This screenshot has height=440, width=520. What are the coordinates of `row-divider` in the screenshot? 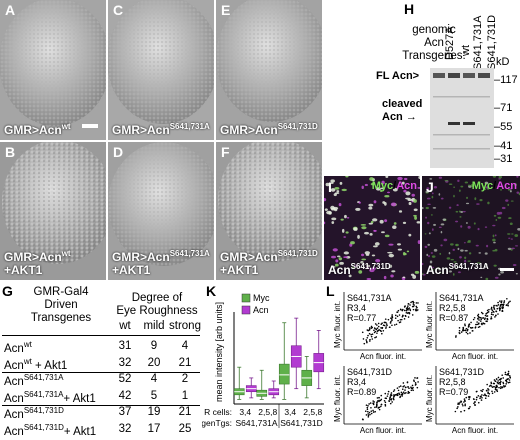 It's located at (101, 405).